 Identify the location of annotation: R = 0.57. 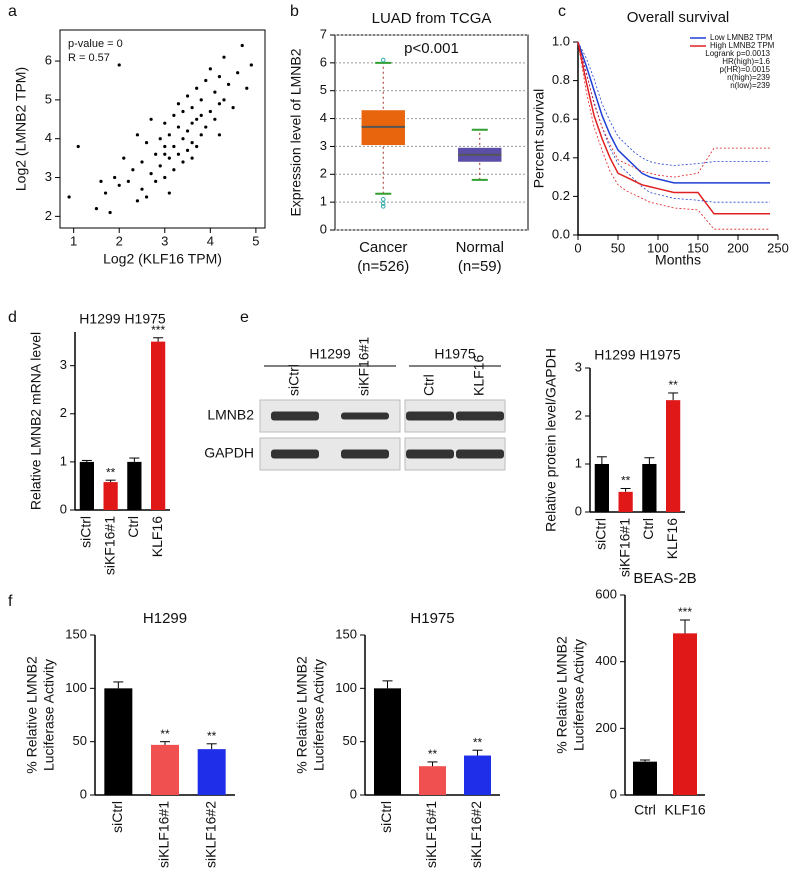
(89, 58).